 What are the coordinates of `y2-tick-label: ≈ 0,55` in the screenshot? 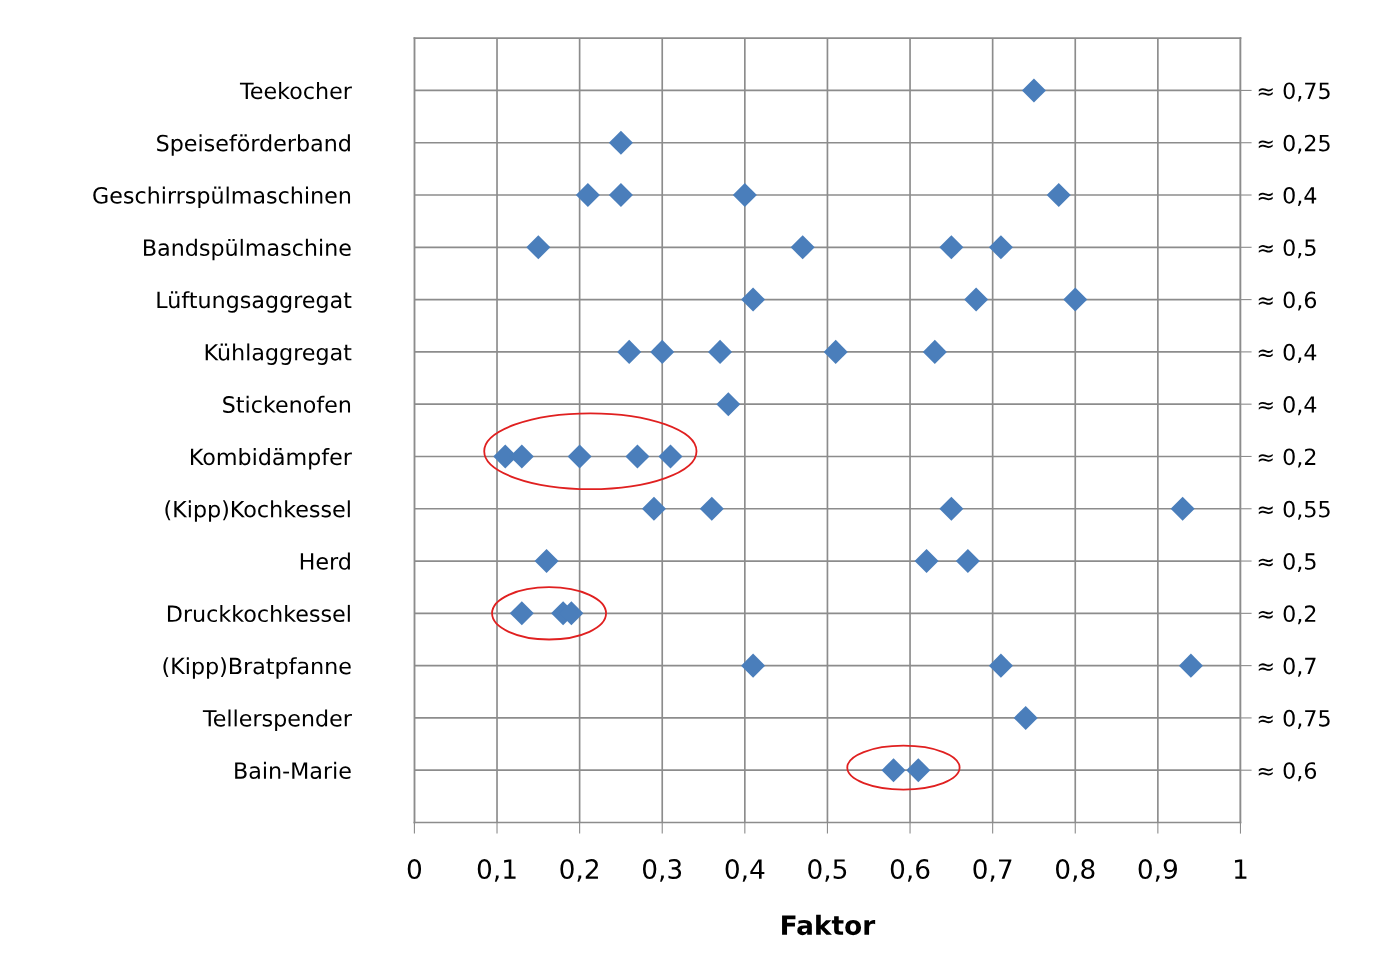 It's located at (1294, 510).